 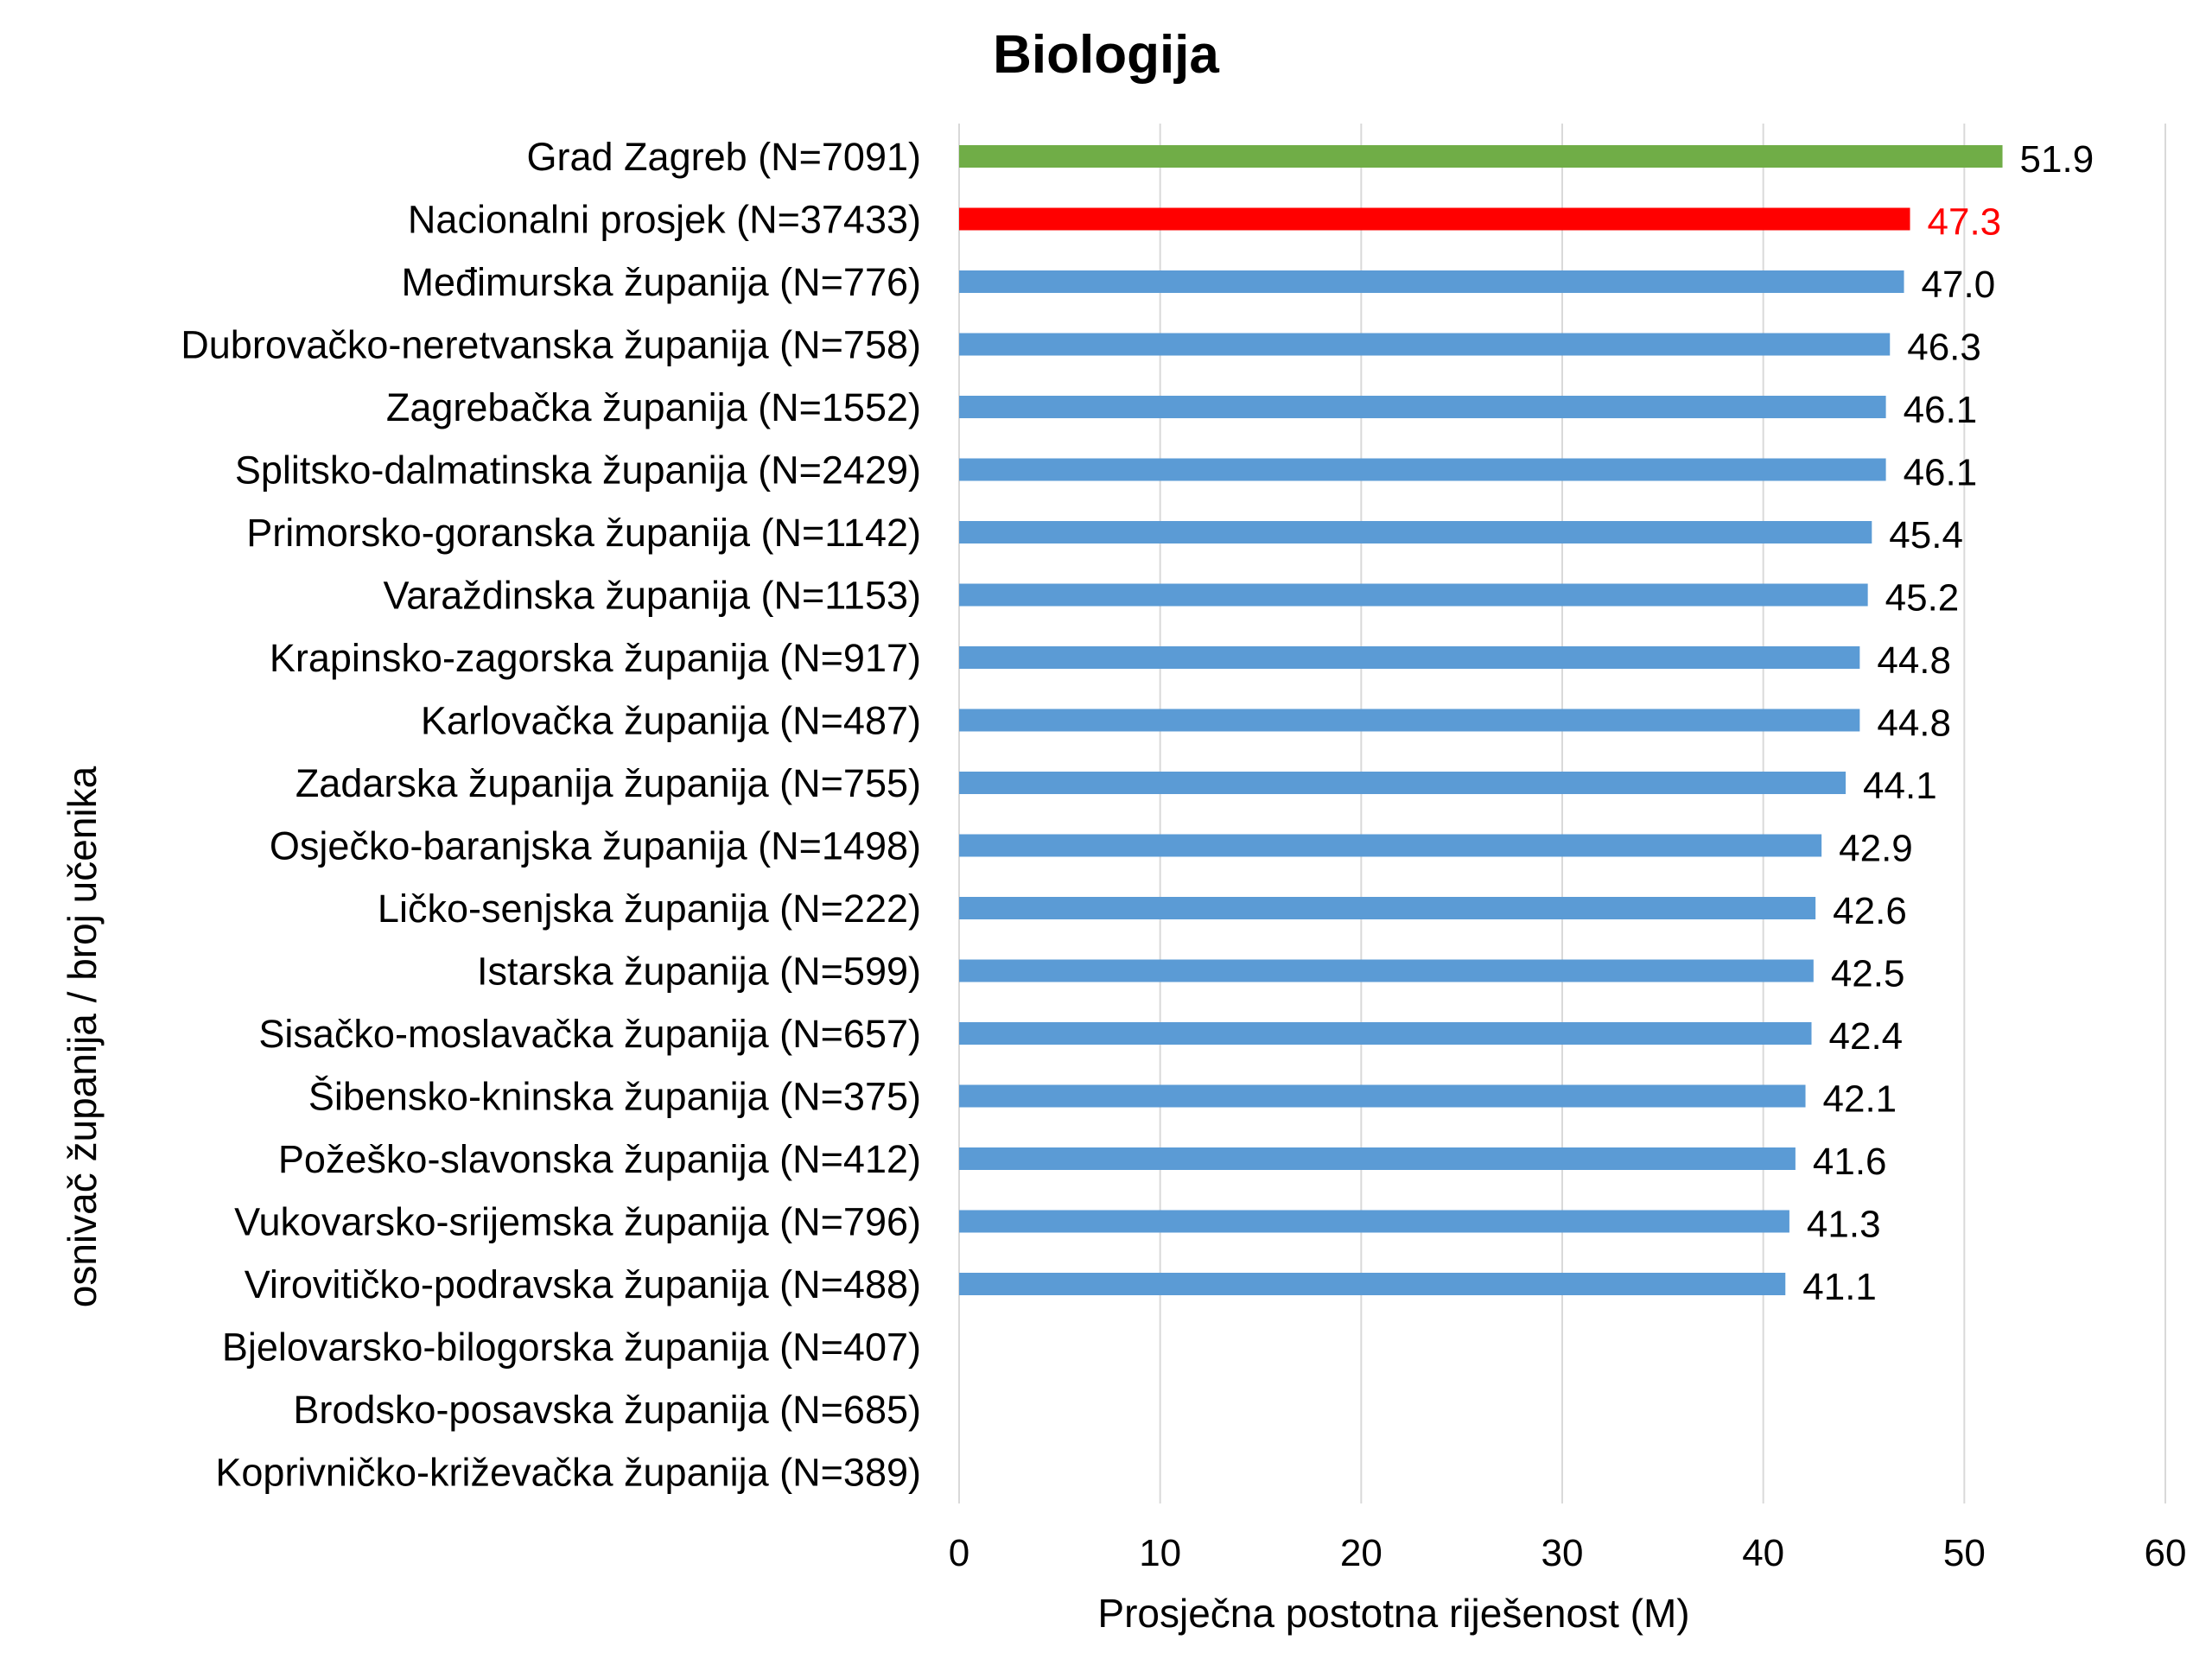 What do you see at coordinates (568, 1473) in the screenshot?
I see `category-label: Koprivničko-križevačka županija (N=389)` at bounding box center [568, 1473].